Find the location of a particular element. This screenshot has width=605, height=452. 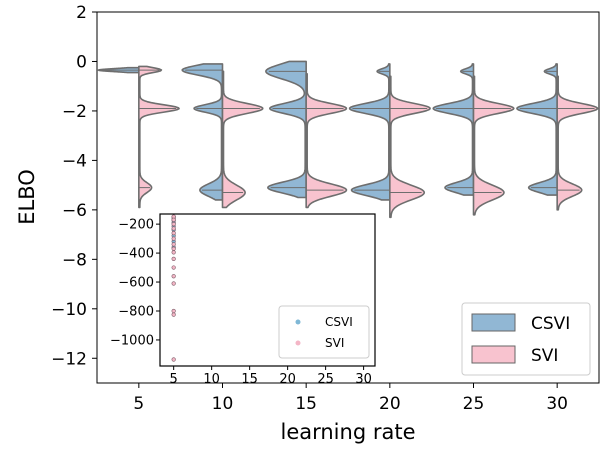

x-tick-label: 25 is located at coordinates (474, 404).